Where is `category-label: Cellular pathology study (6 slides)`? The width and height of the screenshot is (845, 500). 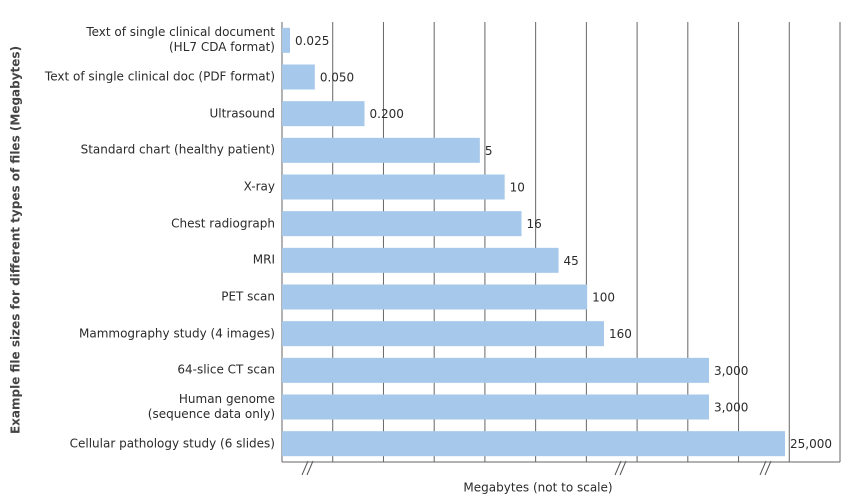
category-label: Cellular pathology study (6 slides) is located at coordinates (172, 443).